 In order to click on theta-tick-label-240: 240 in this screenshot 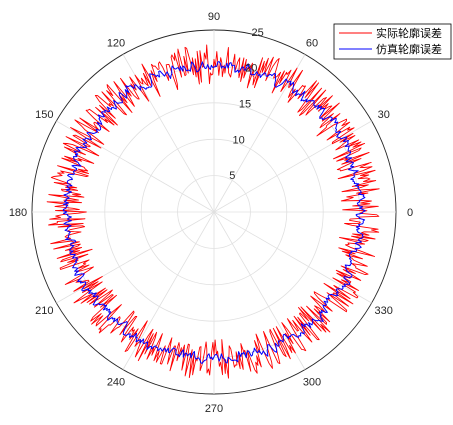, I will do `click(116, 383)`.